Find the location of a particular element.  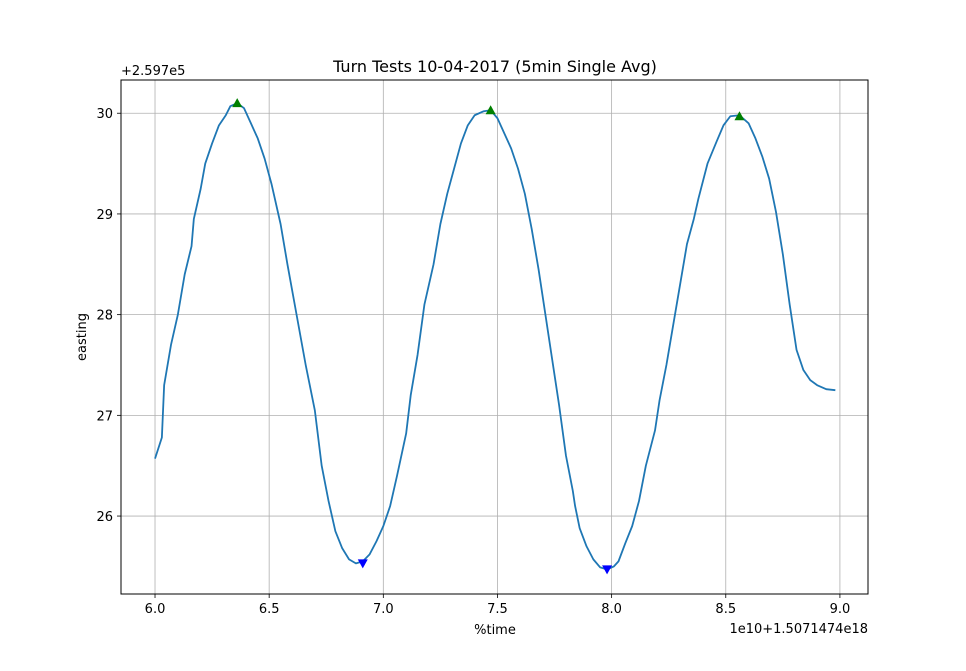

y-tick-label: 26 is located at coordinates (104, 517).